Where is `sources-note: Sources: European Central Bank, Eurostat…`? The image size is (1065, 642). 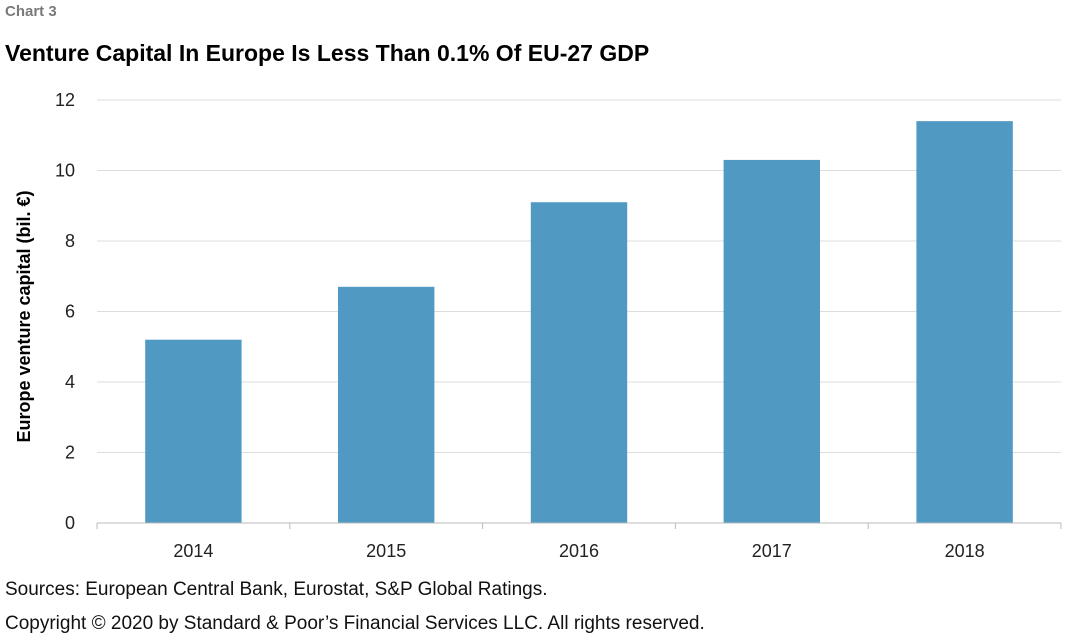
sources-note: Sources: European Central Bank, Eurostat… is located at coordinates (276, 589).